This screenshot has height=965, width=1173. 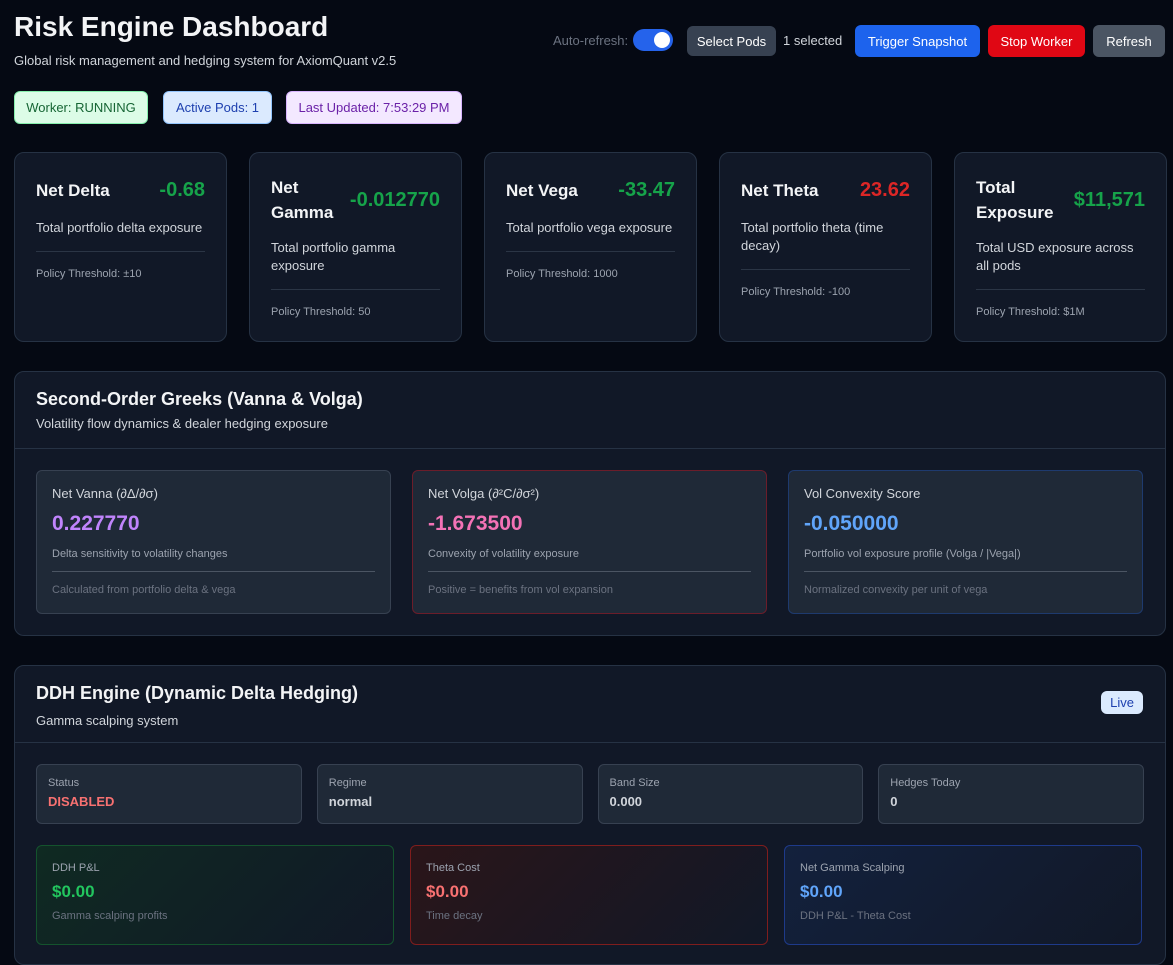 I want to click on metric-name: Net Vega, so click(x=542, y=190).